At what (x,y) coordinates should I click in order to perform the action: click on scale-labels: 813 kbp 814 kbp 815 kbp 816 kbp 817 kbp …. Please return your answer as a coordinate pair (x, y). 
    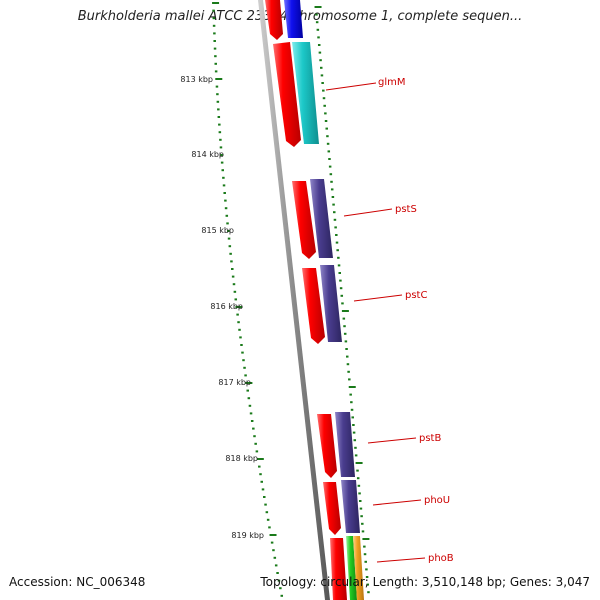
    Looking at the image, I should click on (222, 307).